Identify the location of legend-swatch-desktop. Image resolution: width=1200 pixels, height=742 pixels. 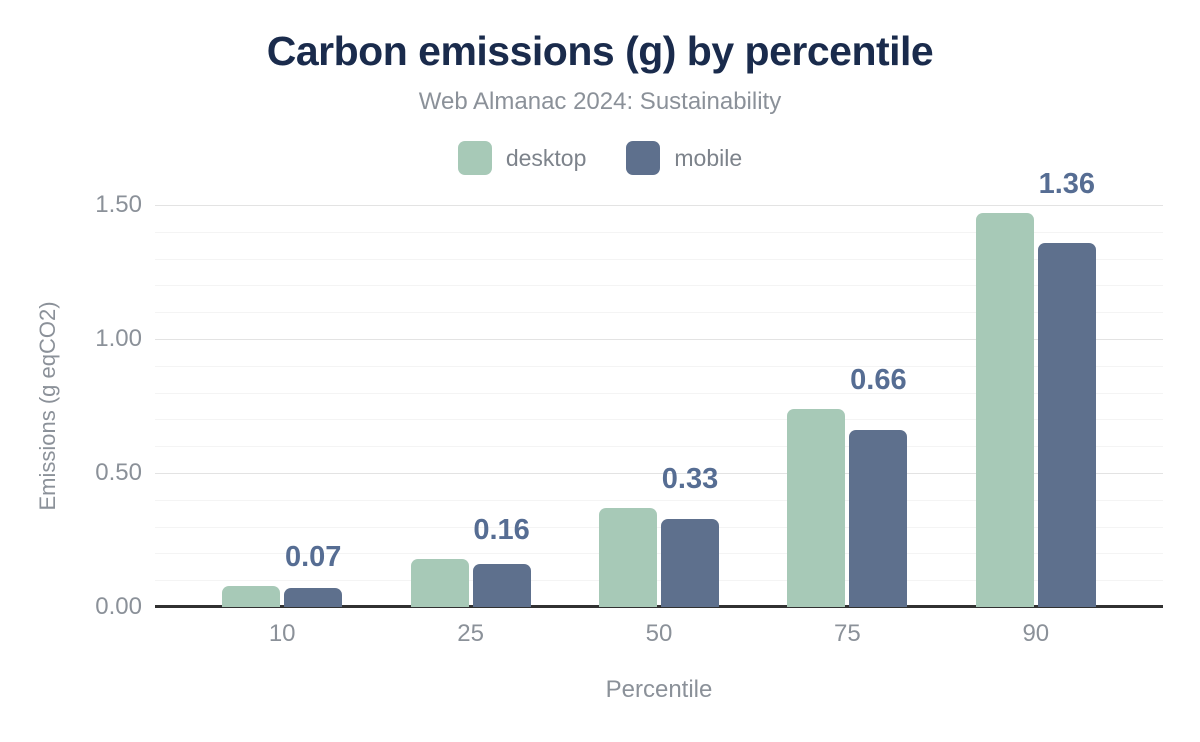
(474, 158).